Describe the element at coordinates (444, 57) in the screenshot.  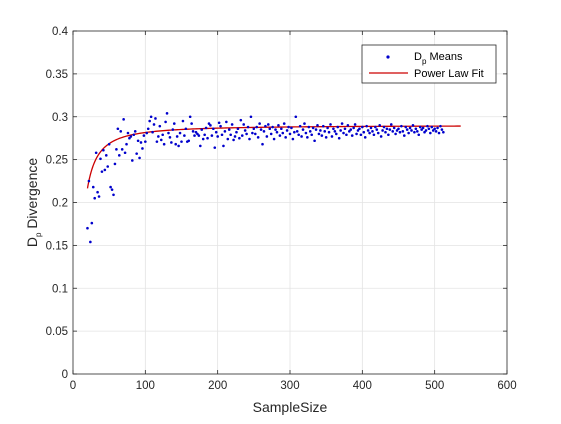
I see `legend-label-means-rest: Means` at that location.